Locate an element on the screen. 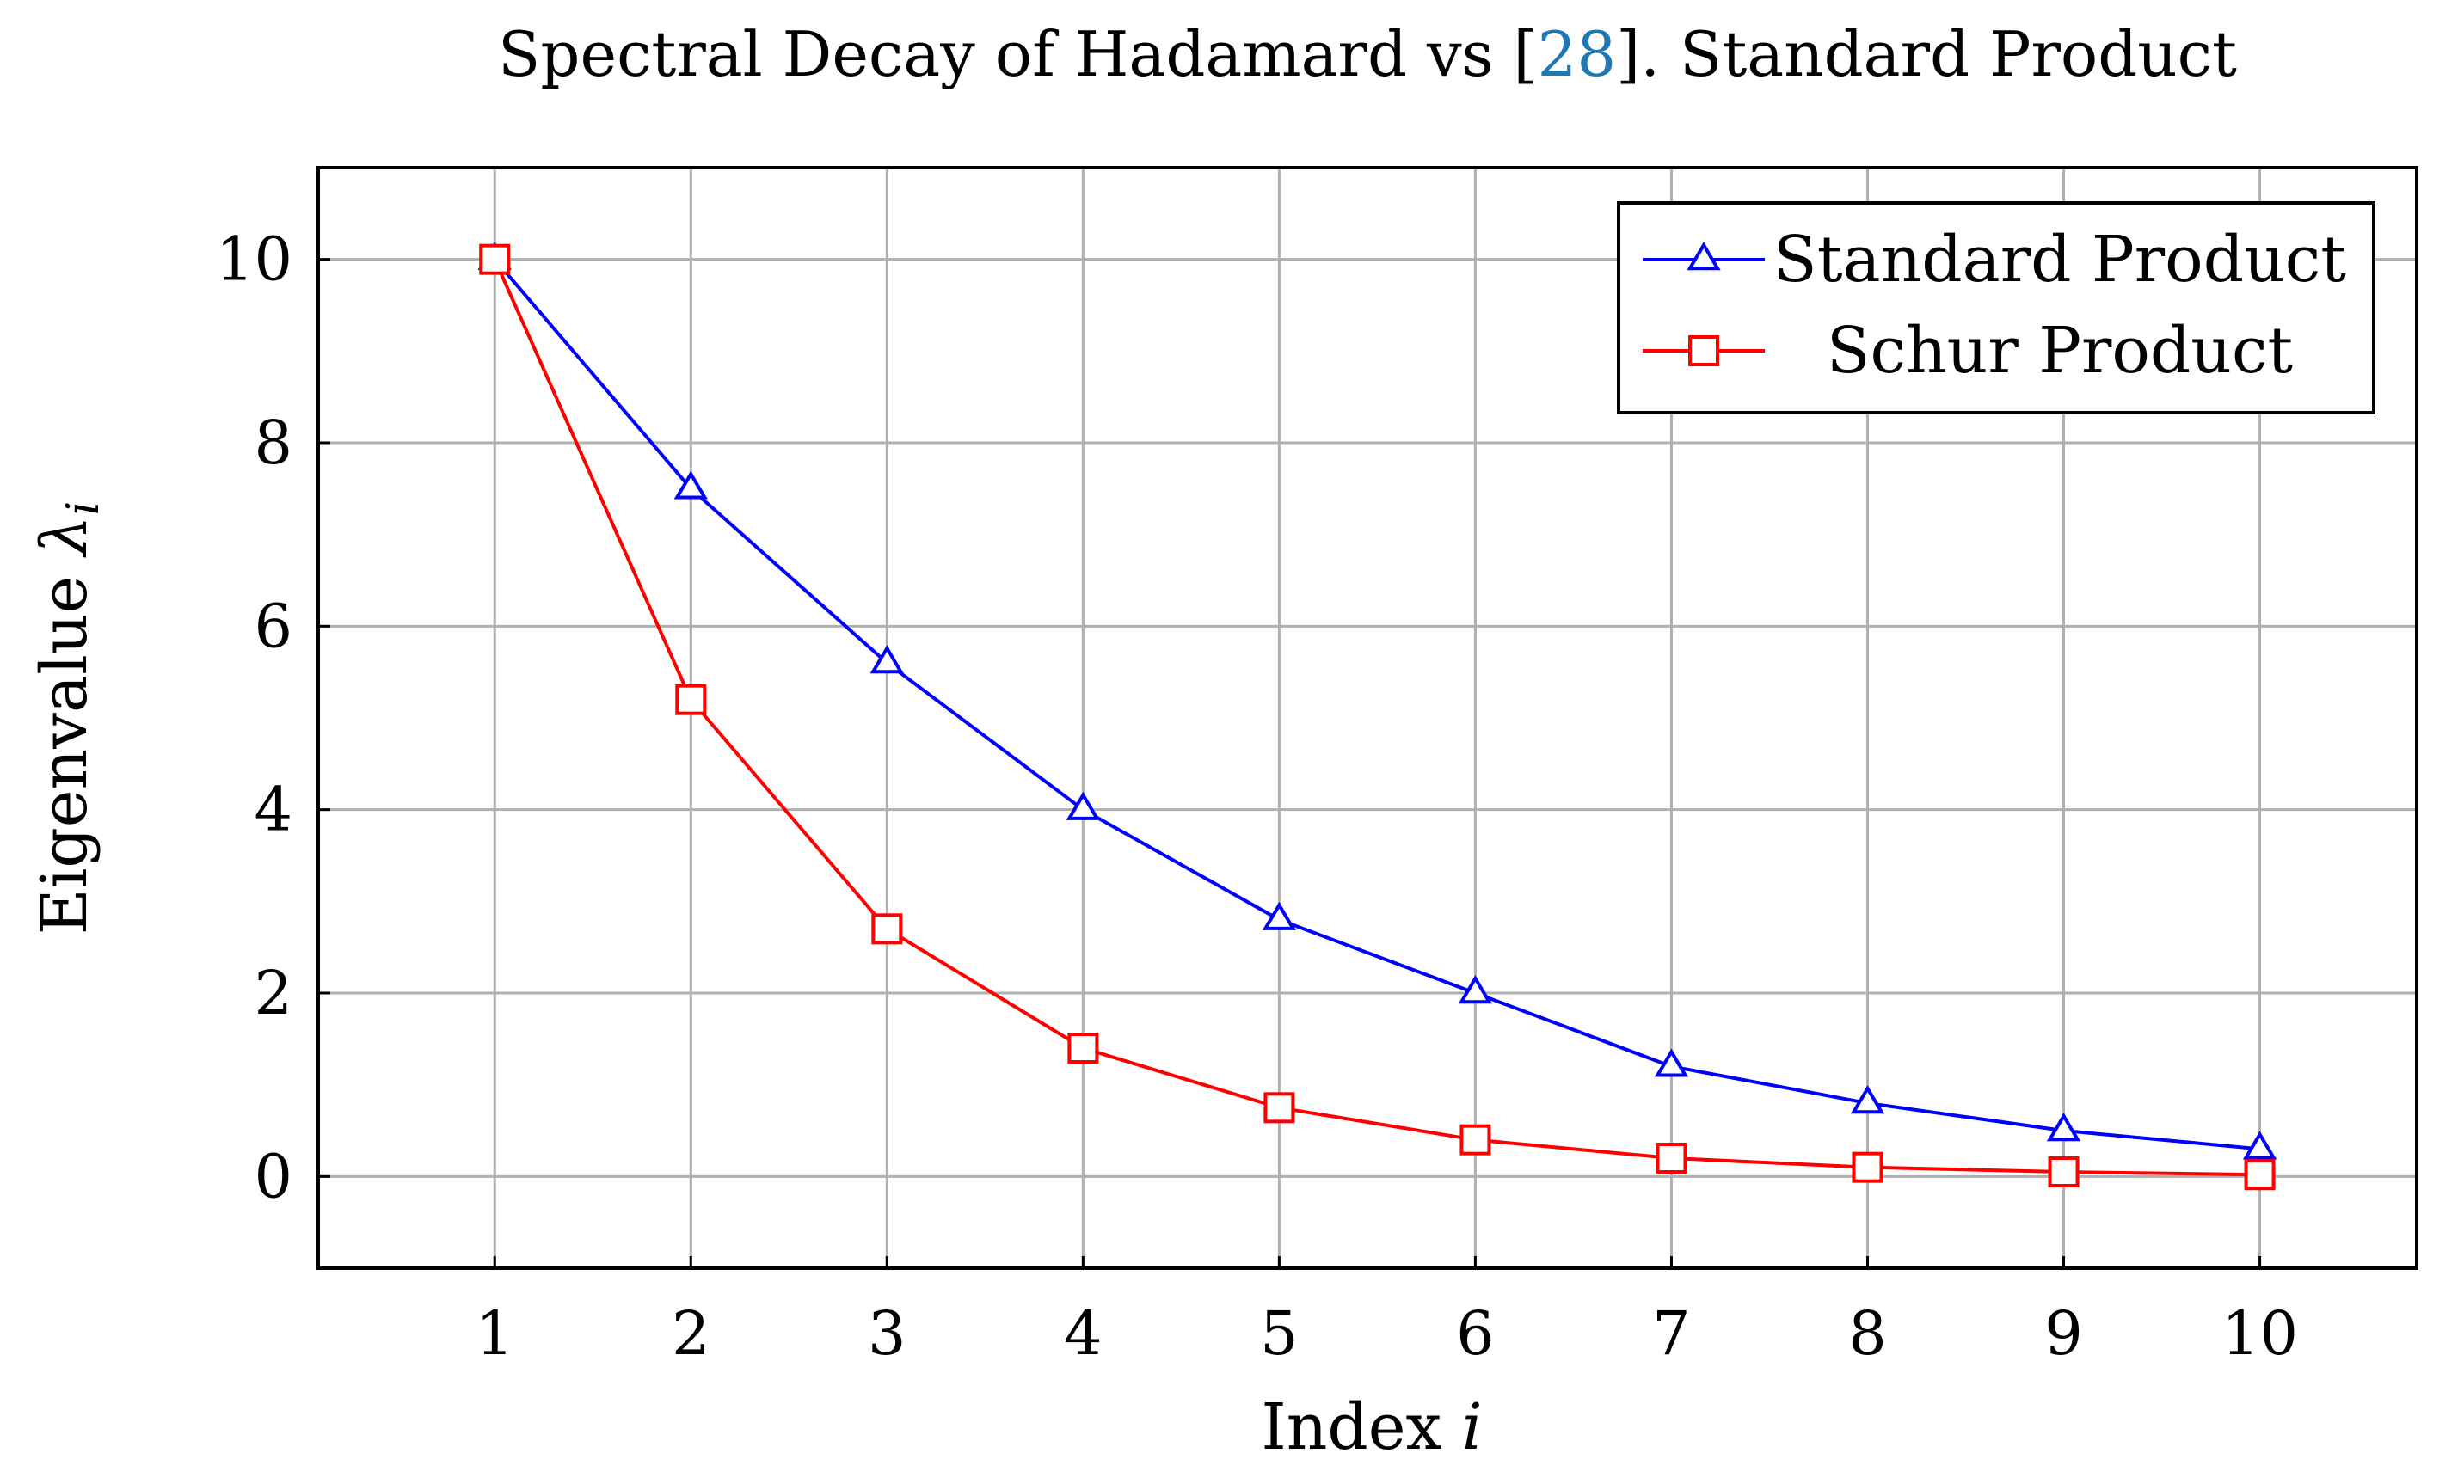  legend-entry: Schur Product is located at coordinates (1968, 351).